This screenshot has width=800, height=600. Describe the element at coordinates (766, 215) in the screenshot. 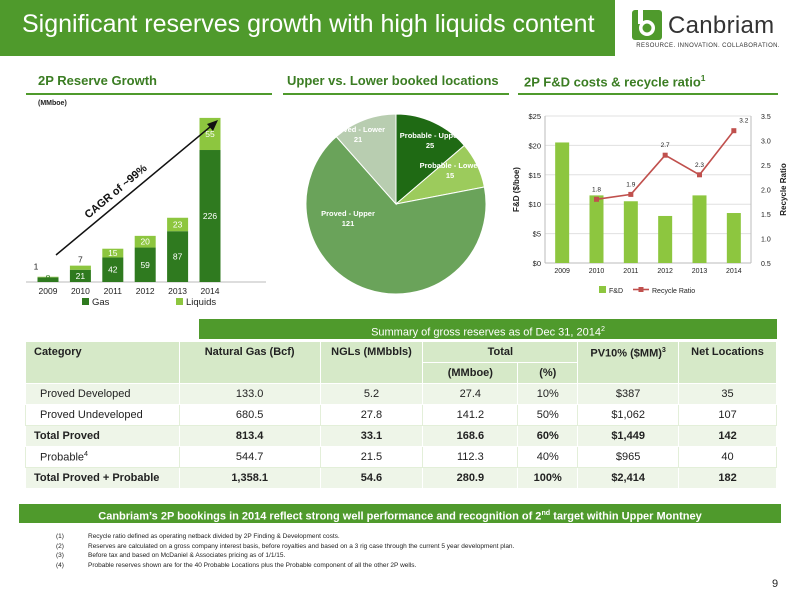

I see `y2-tick-label: 1.5` at that location.